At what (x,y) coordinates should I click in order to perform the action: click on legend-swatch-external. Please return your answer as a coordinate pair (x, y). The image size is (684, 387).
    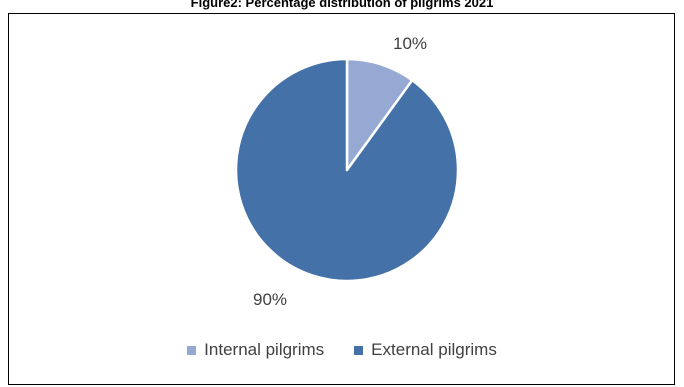
    Looking at the image, I should click on (359, 350).